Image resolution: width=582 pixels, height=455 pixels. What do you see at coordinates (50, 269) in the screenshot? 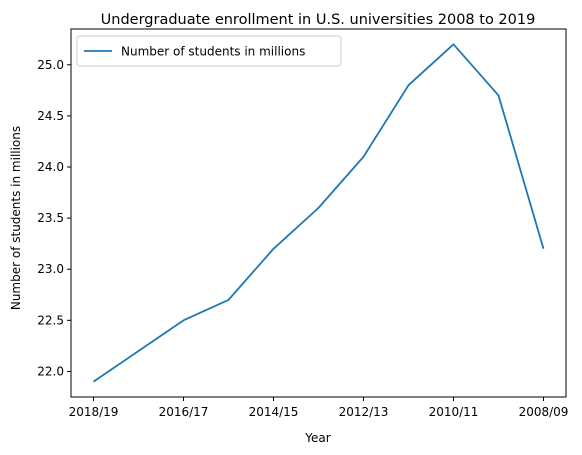
I see `y-tick-label: 23.0` at bounding box center [50, 269].